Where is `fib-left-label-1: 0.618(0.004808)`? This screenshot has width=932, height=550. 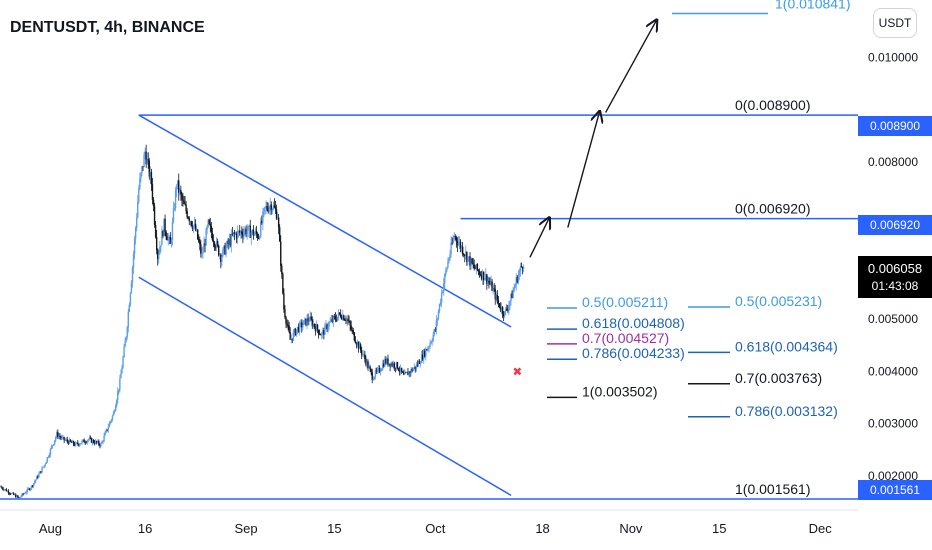 fib-left-label-1: 0.618(0.004808) is located at coordinates (633, 323).